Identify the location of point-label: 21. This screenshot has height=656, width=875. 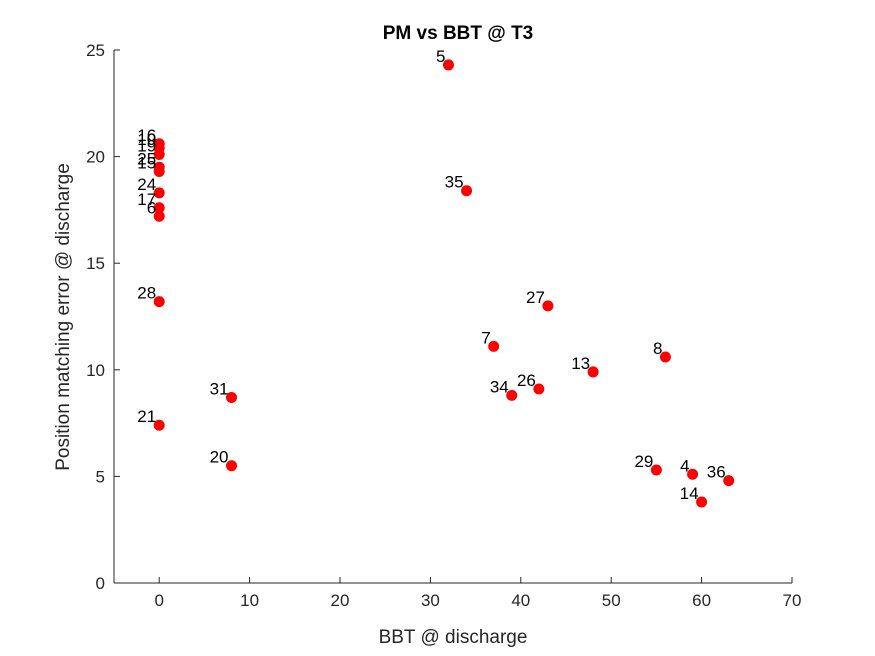
(146, 416).